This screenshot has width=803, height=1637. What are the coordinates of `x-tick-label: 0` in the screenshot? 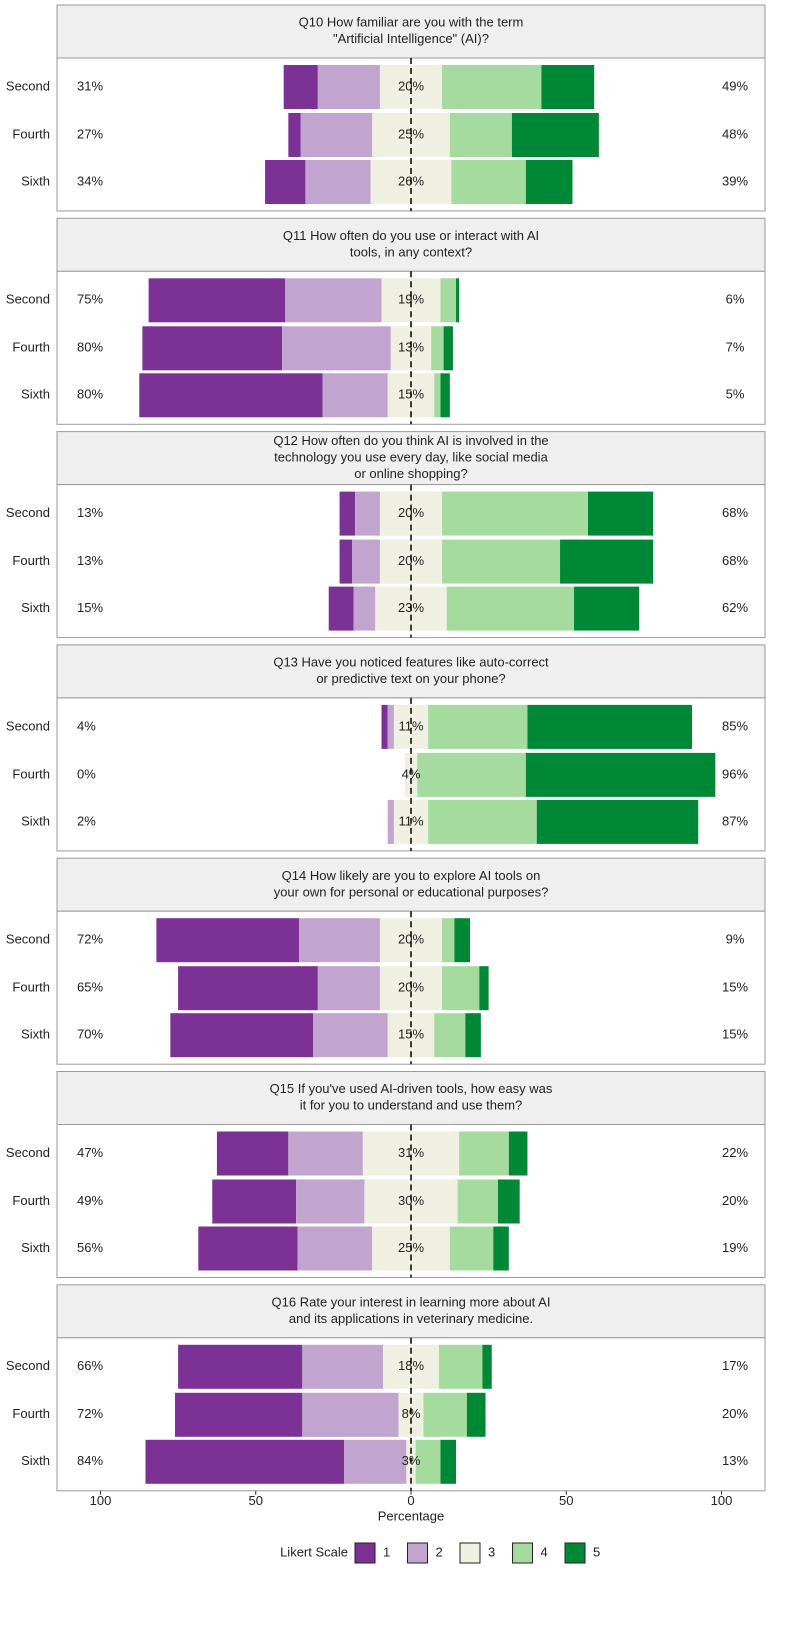 It's located at (410, 1500).